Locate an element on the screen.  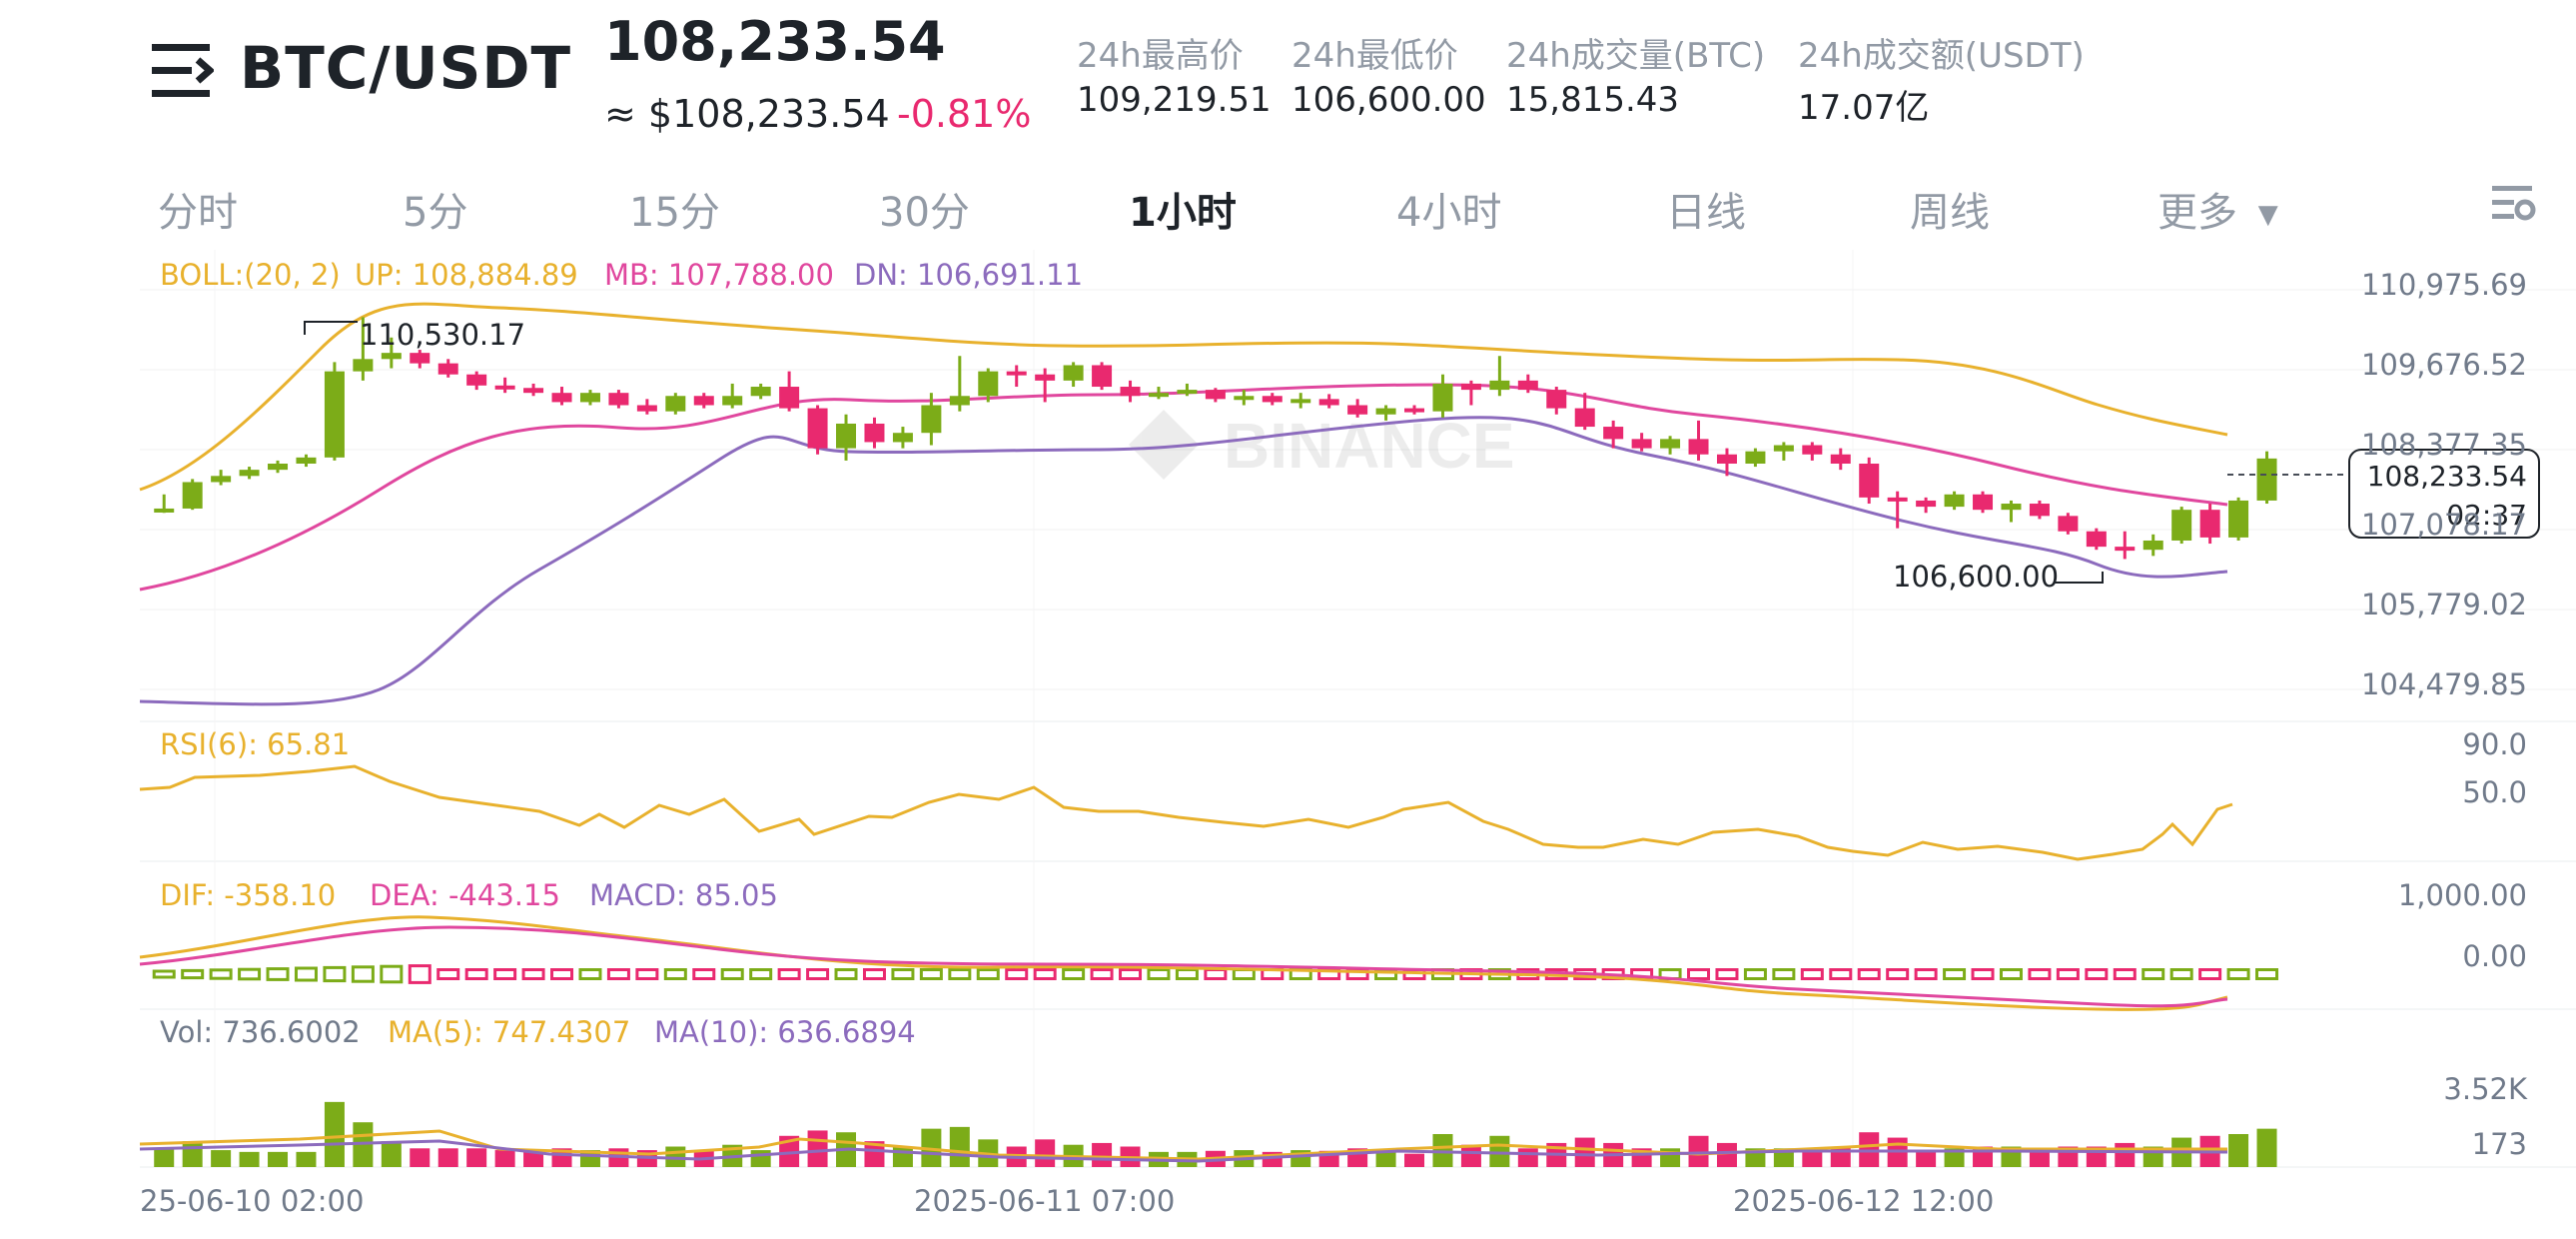
price-change: -0.81% is located at coordinates (965, 114).